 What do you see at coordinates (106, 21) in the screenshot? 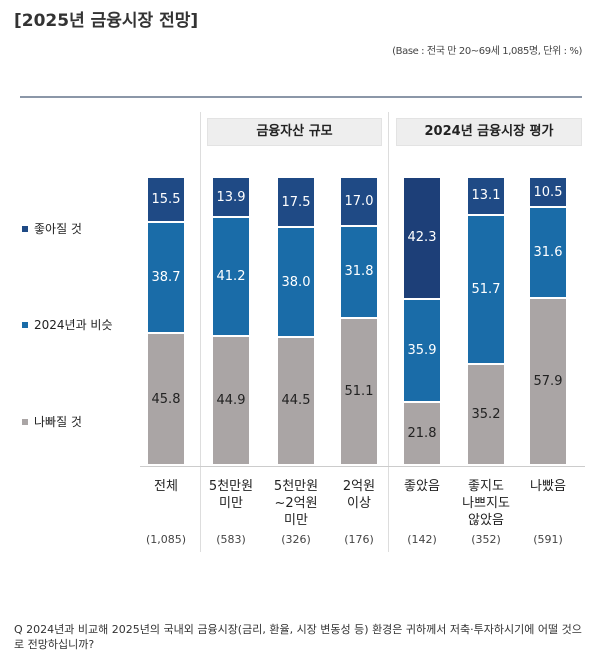
I see `chart-title: [2025년 금융시장 전망]` at bounding box center [106, 21].